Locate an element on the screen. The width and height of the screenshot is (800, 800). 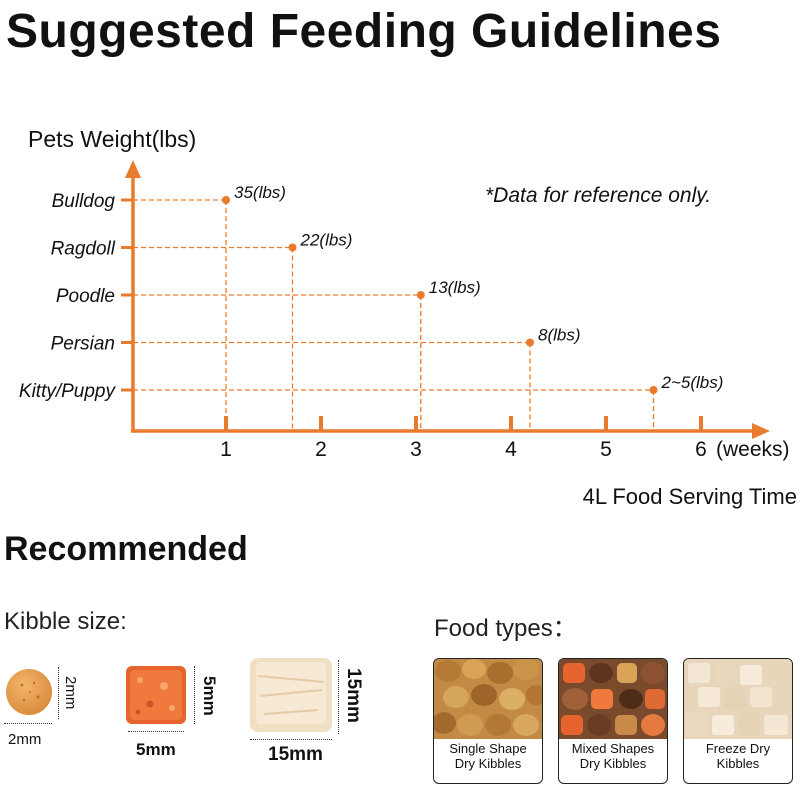
round-kibble-width-line is located at coordinates (28, 723).